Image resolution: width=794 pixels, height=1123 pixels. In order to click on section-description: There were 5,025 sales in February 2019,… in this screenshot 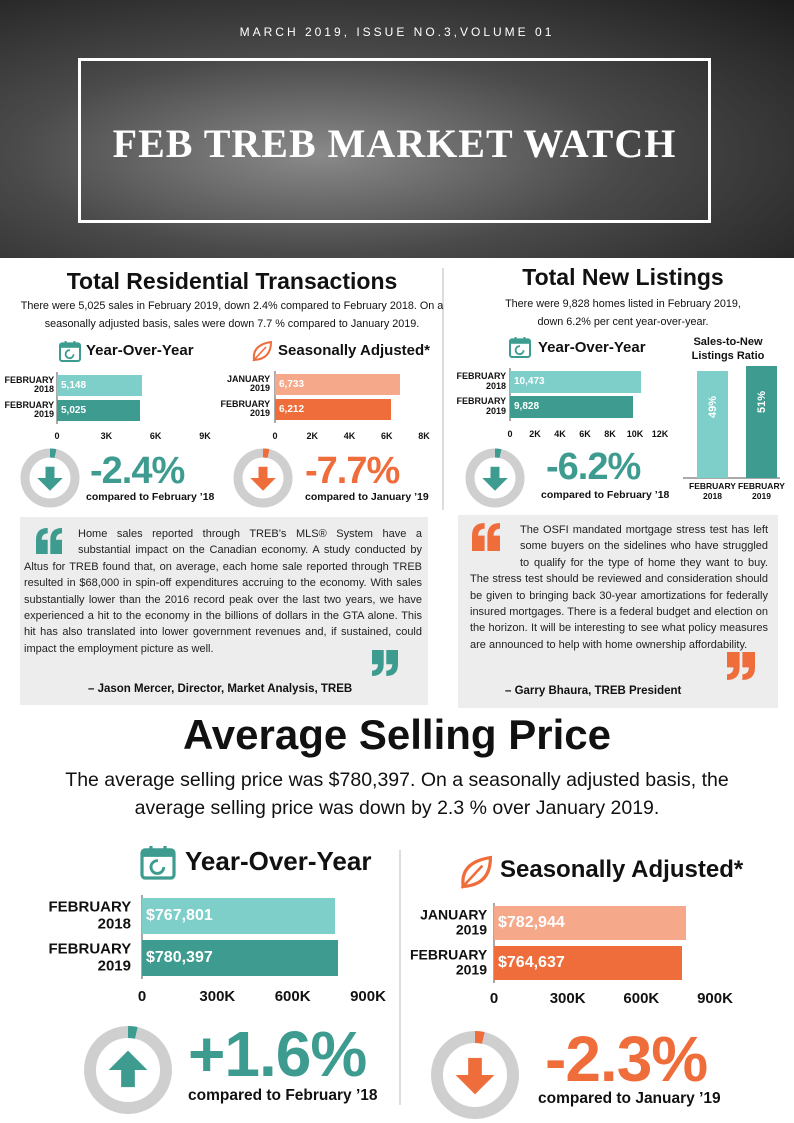, I will do `click(232, 315)`.